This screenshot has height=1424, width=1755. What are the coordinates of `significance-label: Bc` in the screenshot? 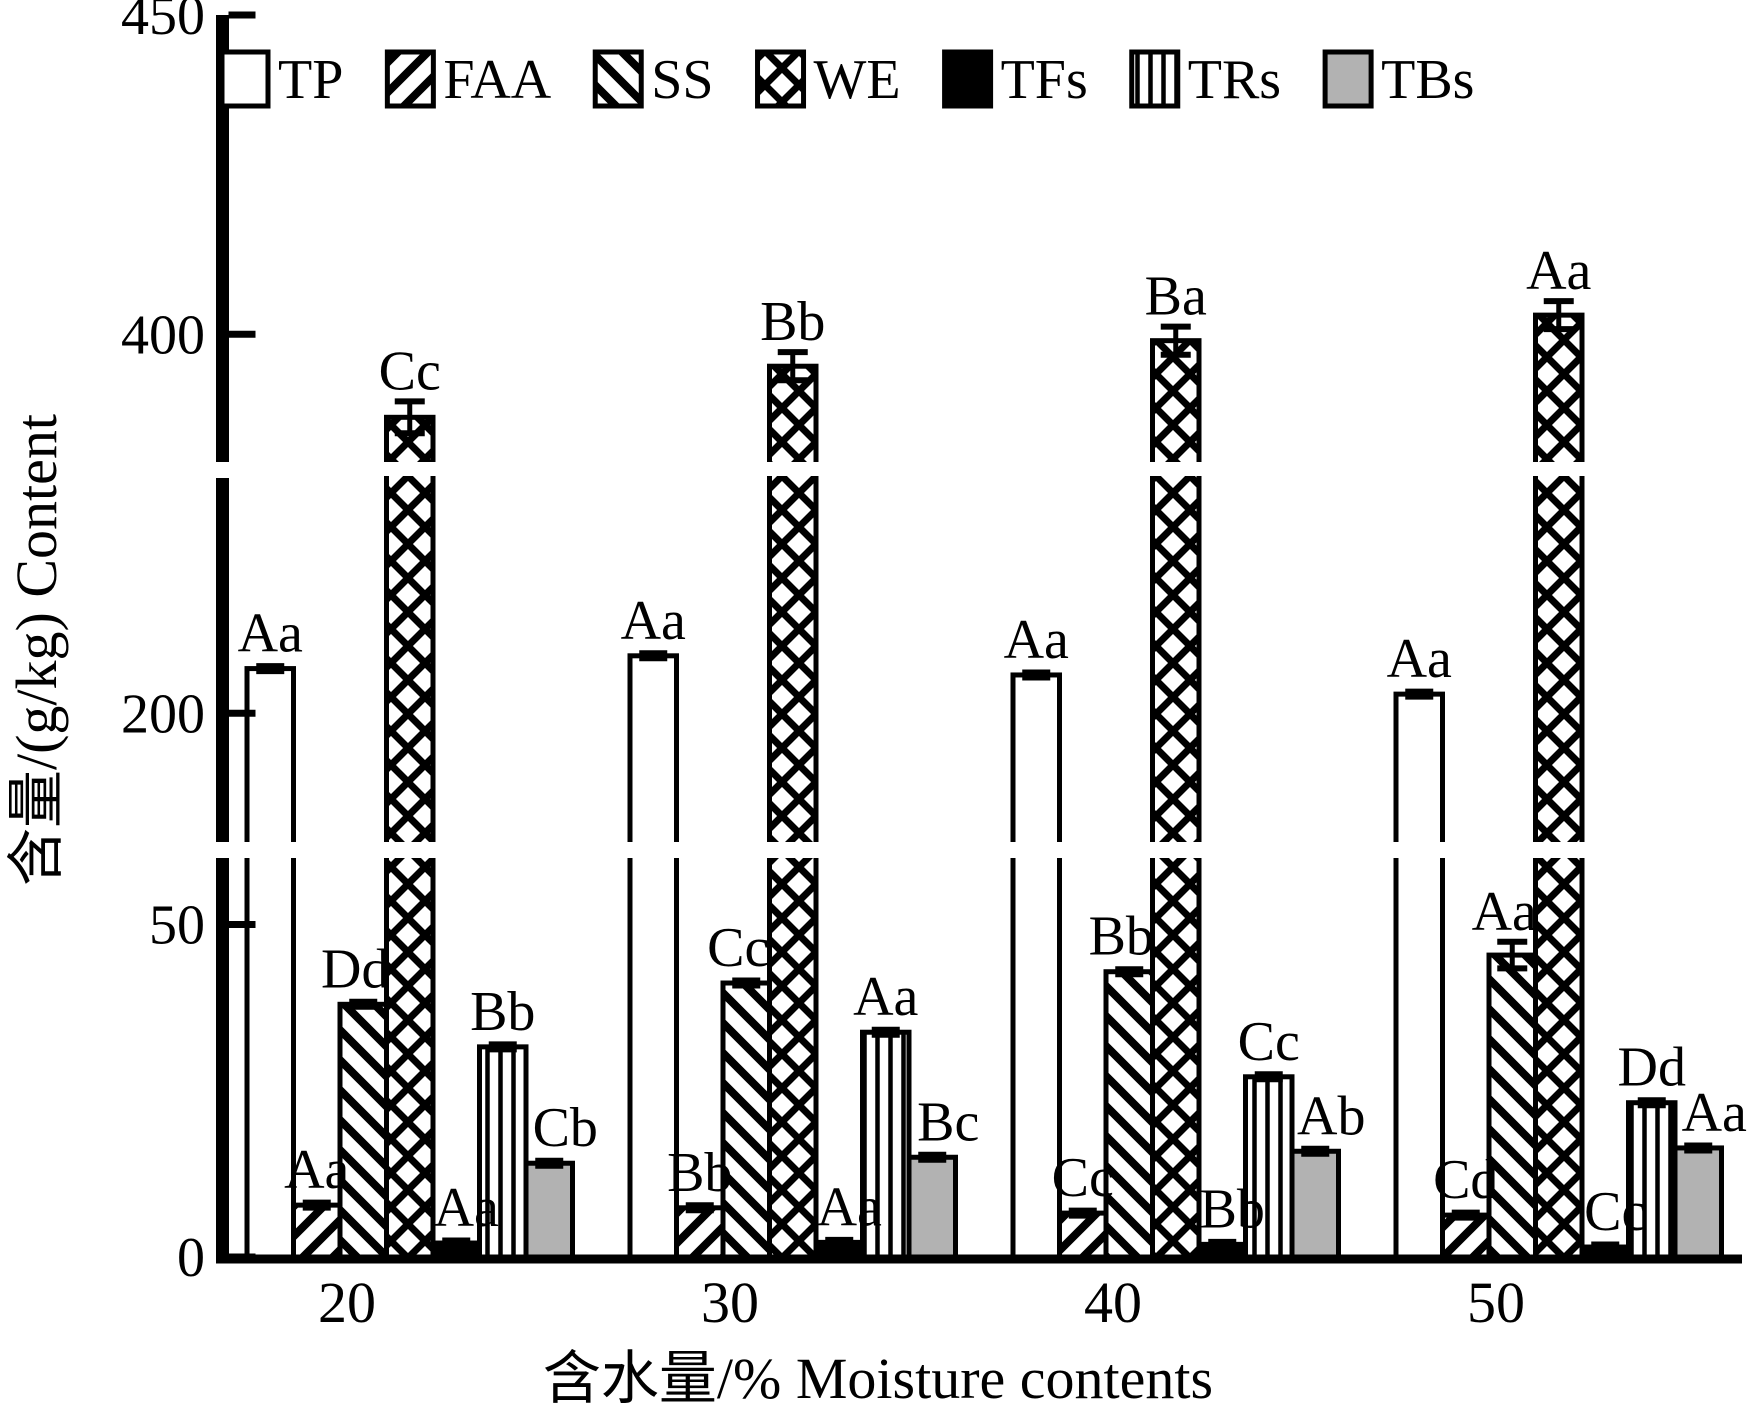 It's located at (948, 1122).